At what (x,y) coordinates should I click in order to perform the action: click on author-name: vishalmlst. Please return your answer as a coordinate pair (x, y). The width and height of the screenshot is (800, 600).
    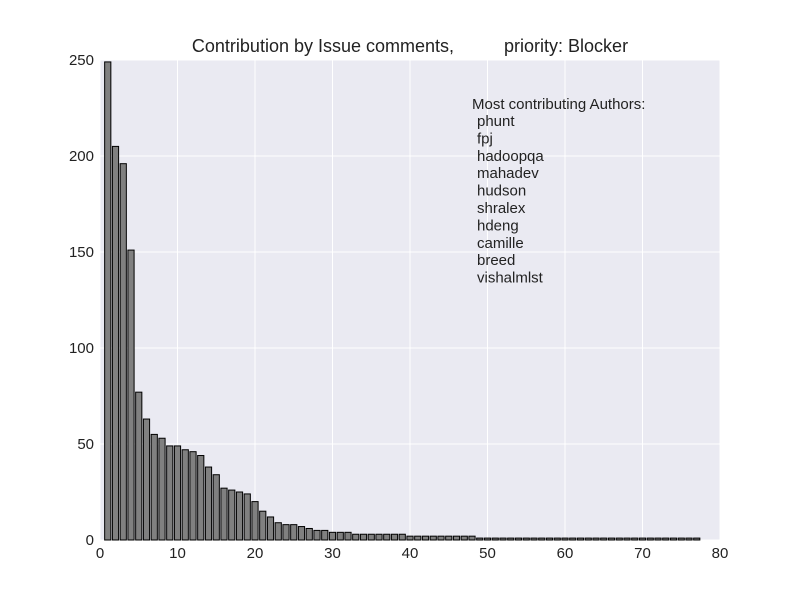
    Looking at the image, I should click on (510, 278).